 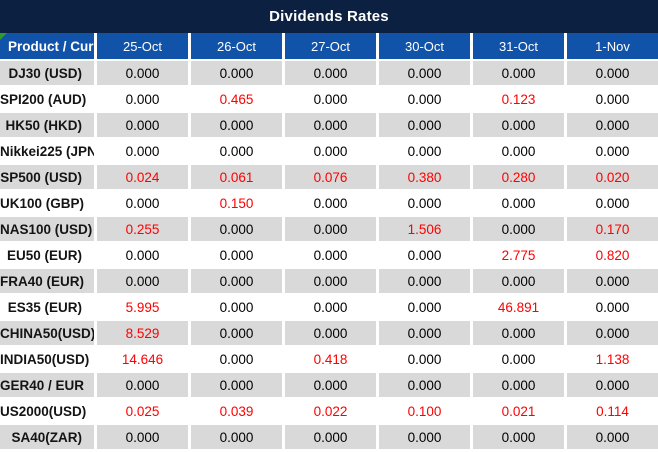 I want to click on table-row: SA40(ZAR) 0.000 0.000 0.000 0.000 0.000 0.000, so click(x=329, y=436).